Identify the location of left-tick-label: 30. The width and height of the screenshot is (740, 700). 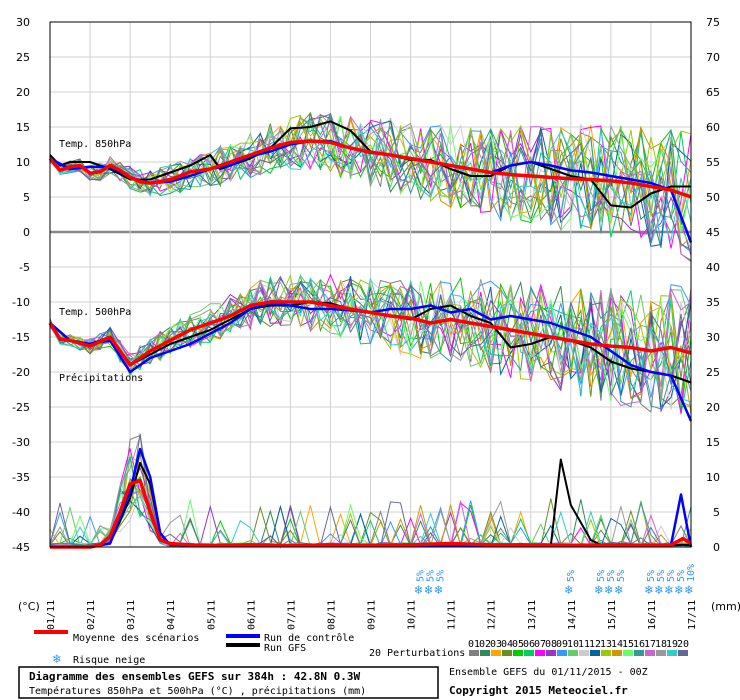
(23, 22).